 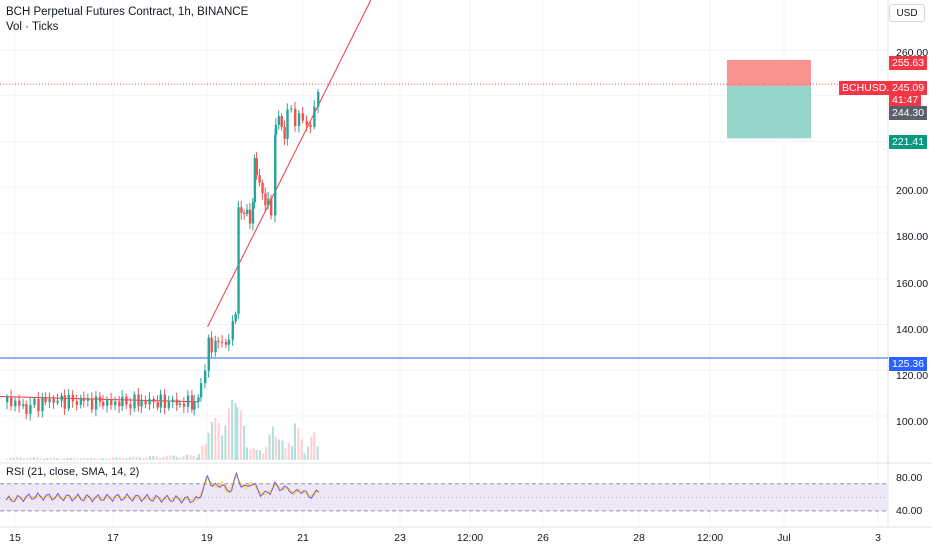 I want to click on price-tick: 200.00, so click(x=912, y=191).